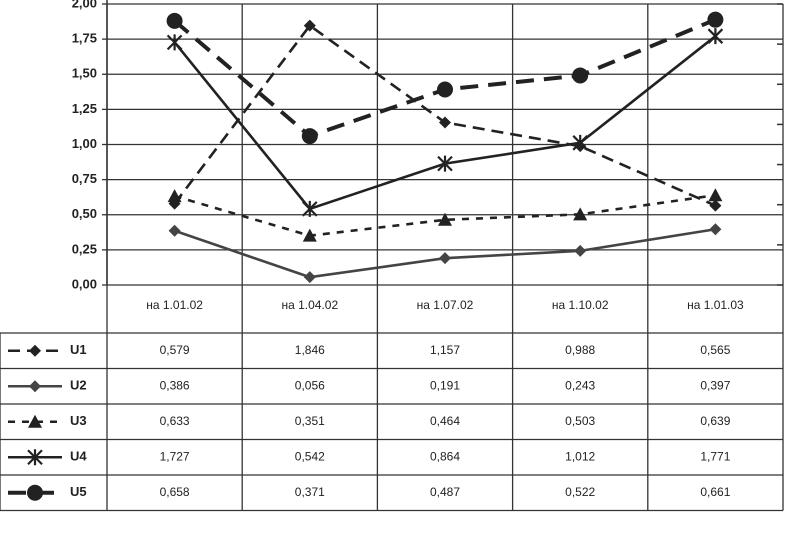 Image resolution: width=789 pixels, height=541 pixels. What do you see at coordinates (309, 305) in the screenshot?
I see `x-tick-label: на 1.04.02` at bounding box center [309, 305].